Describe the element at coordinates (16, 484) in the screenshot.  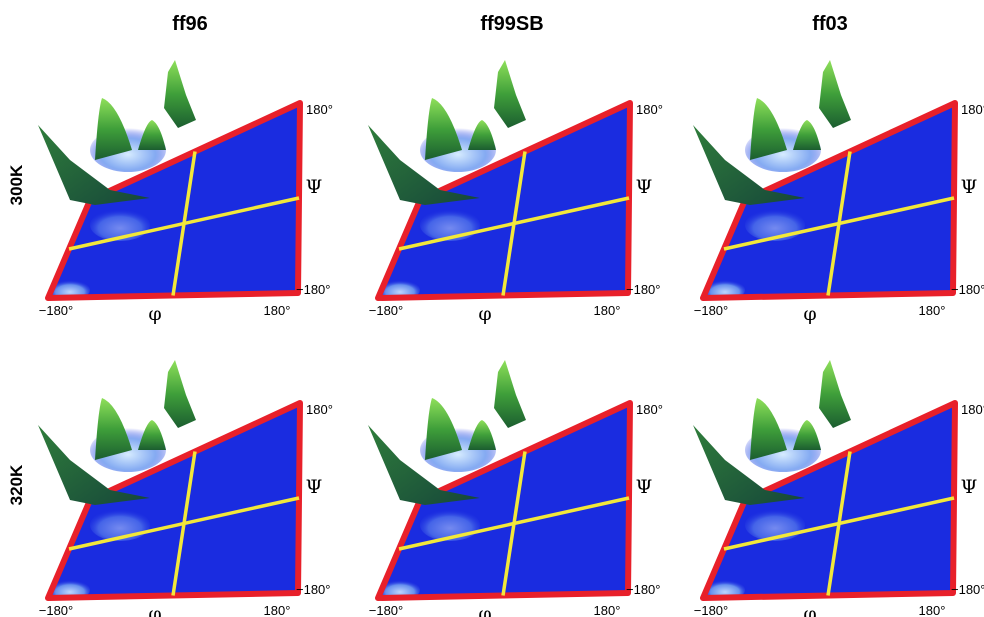
I see `row-label-320k: 320K` at that location.